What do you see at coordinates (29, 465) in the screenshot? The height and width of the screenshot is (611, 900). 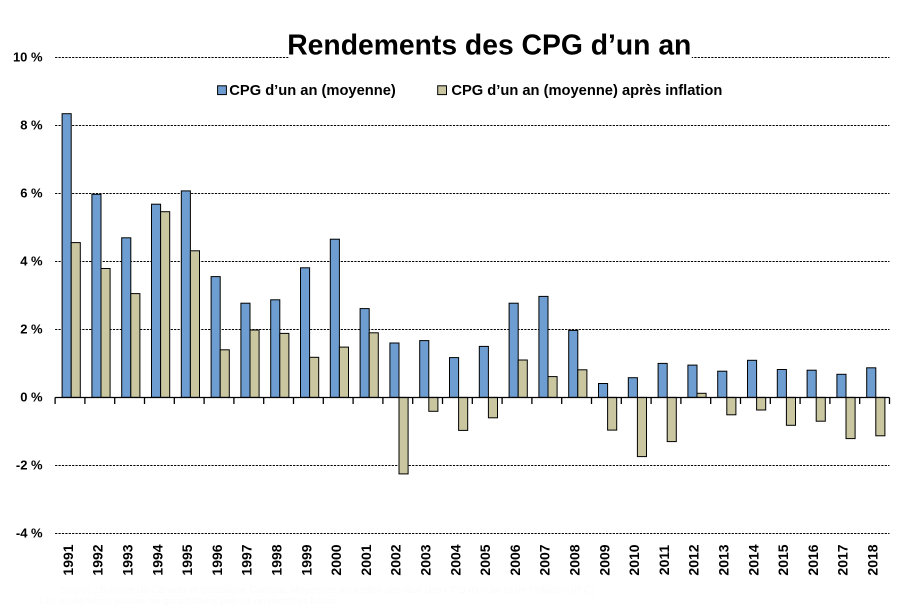 I see `svg-text: -2 %` at bounding box center [29, 465].